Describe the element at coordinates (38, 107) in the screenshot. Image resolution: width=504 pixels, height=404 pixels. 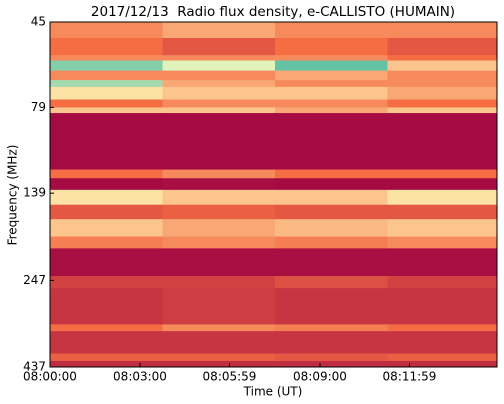
I see `y-tick-label: 79` at that location.